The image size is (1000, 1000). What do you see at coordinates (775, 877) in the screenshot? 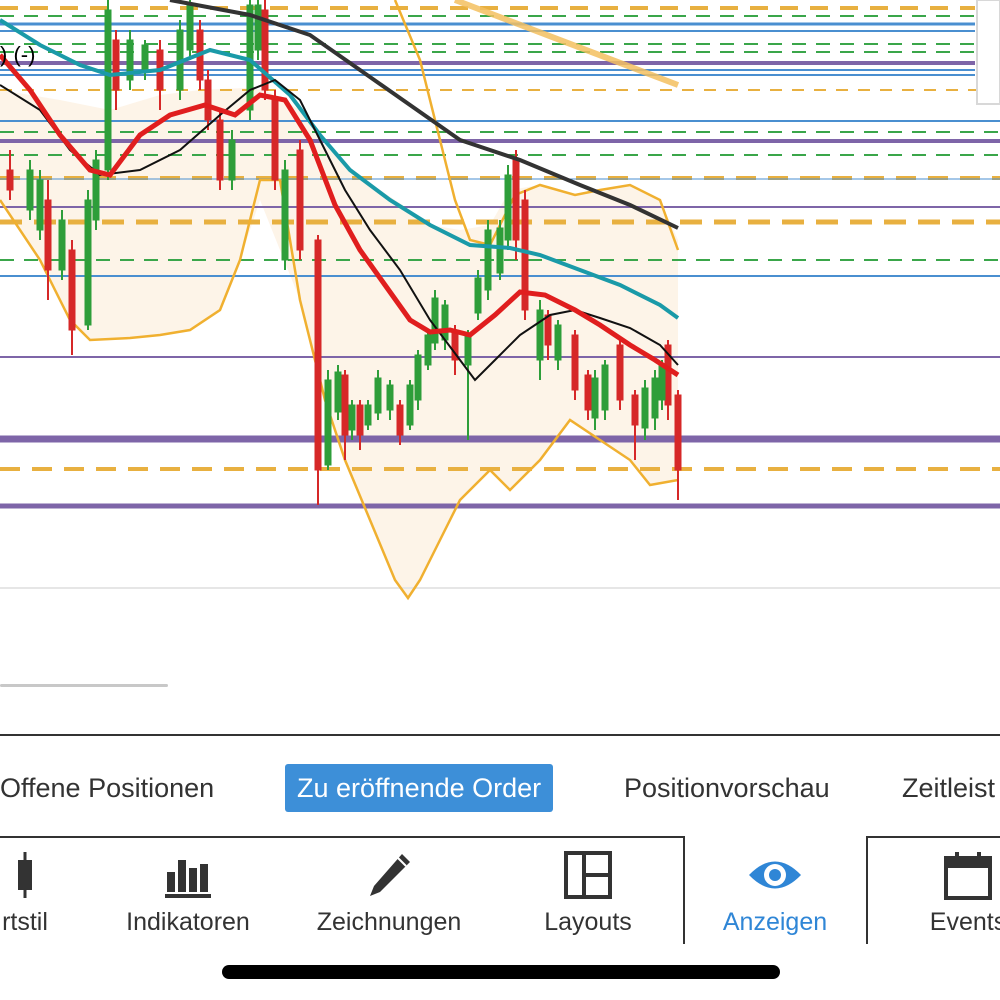
I see `eye-icon` at bounding box center [775, 877].